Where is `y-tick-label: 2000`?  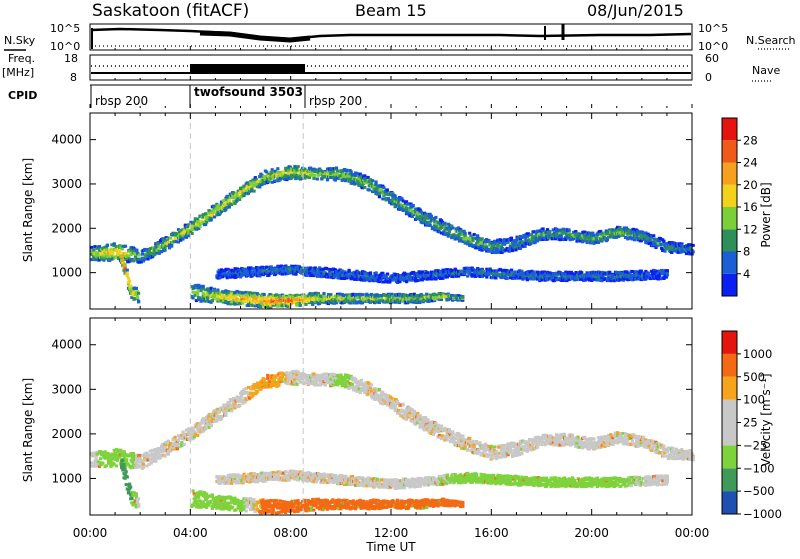
y-tick-label: 2000 is located at coordinates (66, 228).